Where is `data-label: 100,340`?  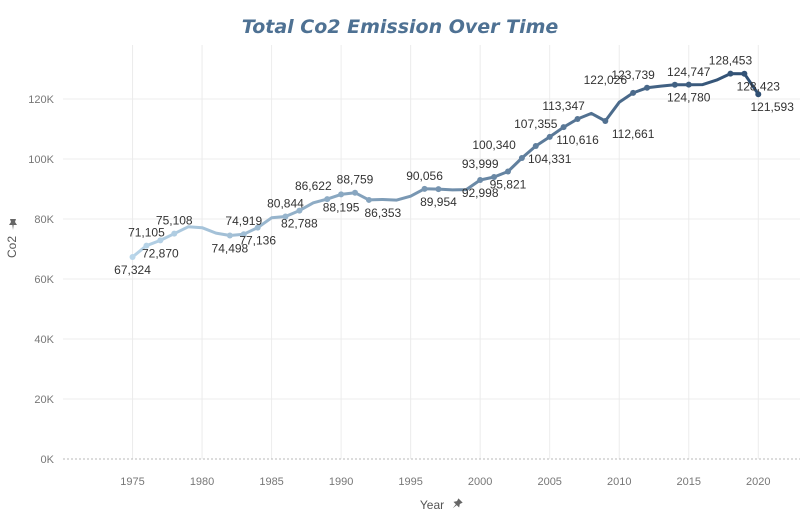
data-label: 100,340 is located at coordinates (494, 145).